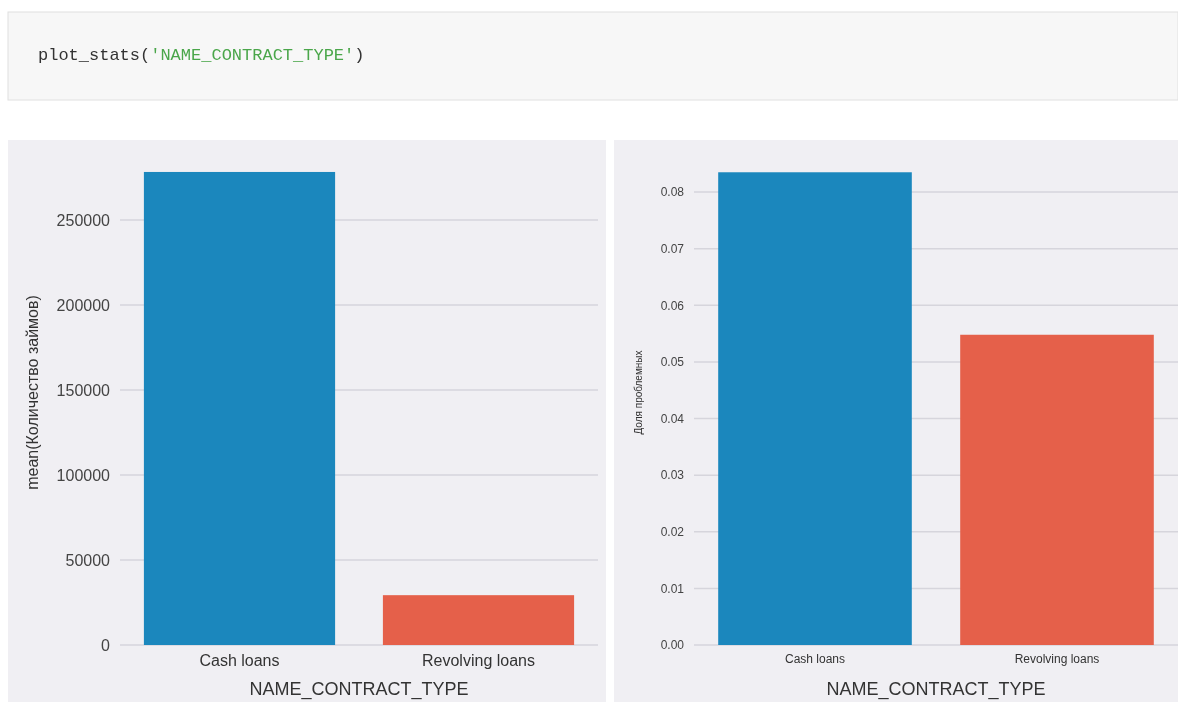 This screenshot has height=702, width=1178. What do you see at coordinates (672, 418) in the screenshot?
I see `y-tick-label: 0.04` at bounding box center [672, 418].